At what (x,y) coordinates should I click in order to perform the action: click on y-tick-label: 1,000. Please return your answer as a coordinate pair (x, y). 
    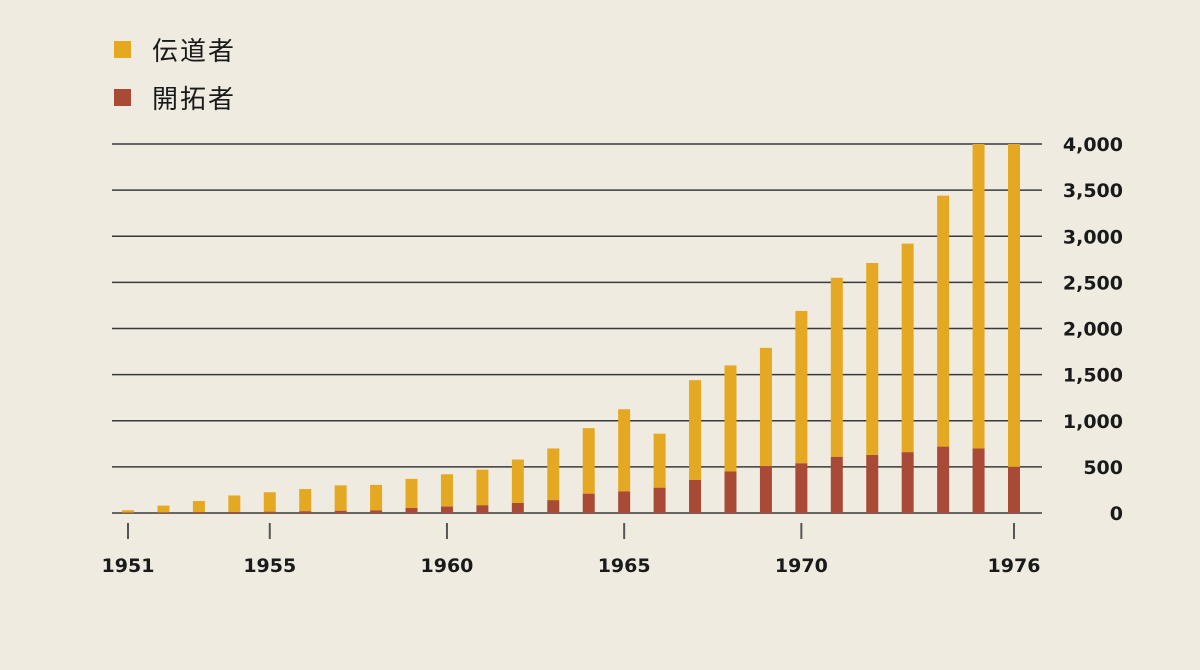
    Looking at the image, I should click on (1093, 422).